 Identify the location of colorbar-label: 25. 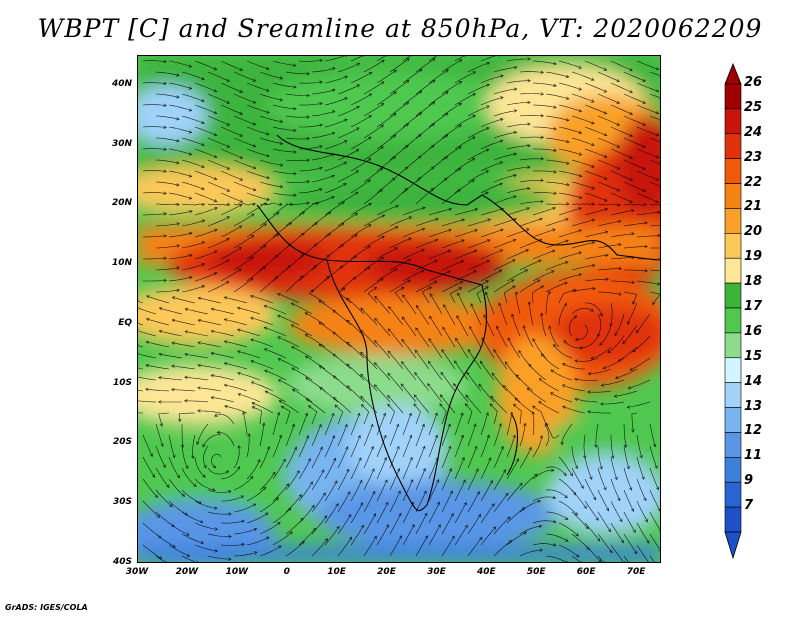
(753, 107).